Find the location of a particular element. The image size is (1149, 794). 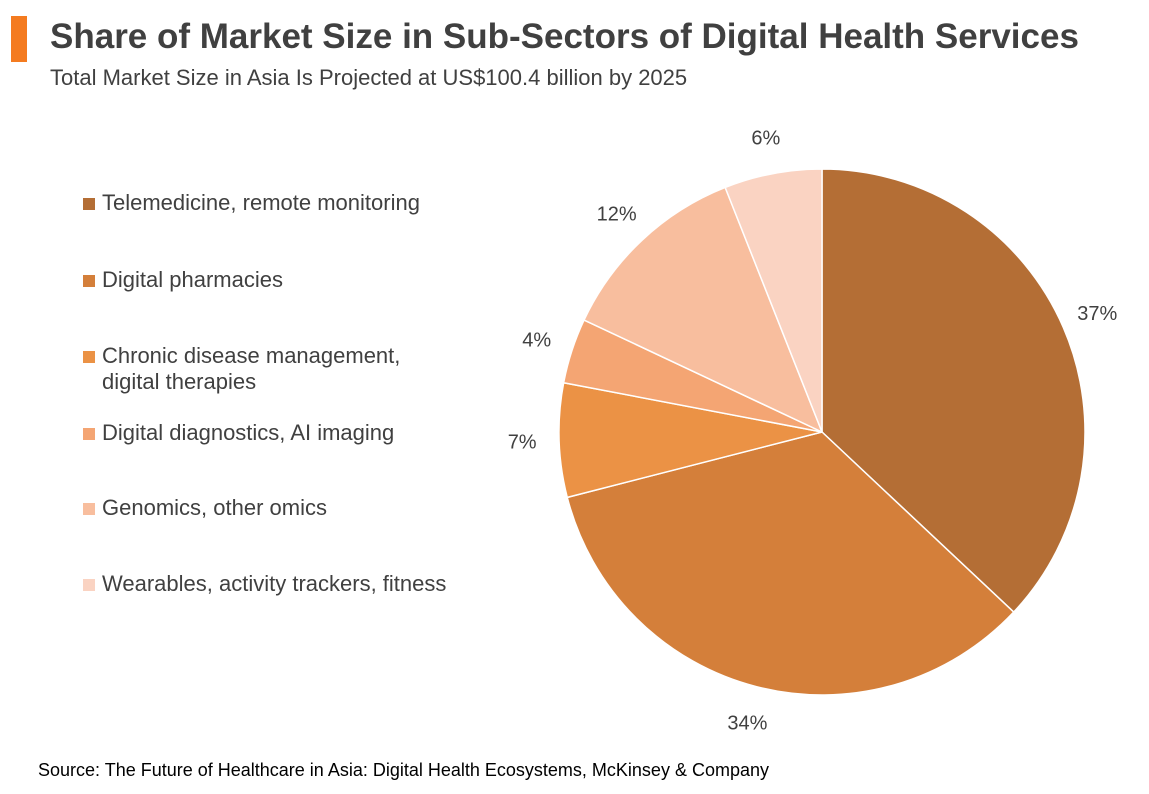

slice-data-label: 12% is located at coordinates (617, 214).